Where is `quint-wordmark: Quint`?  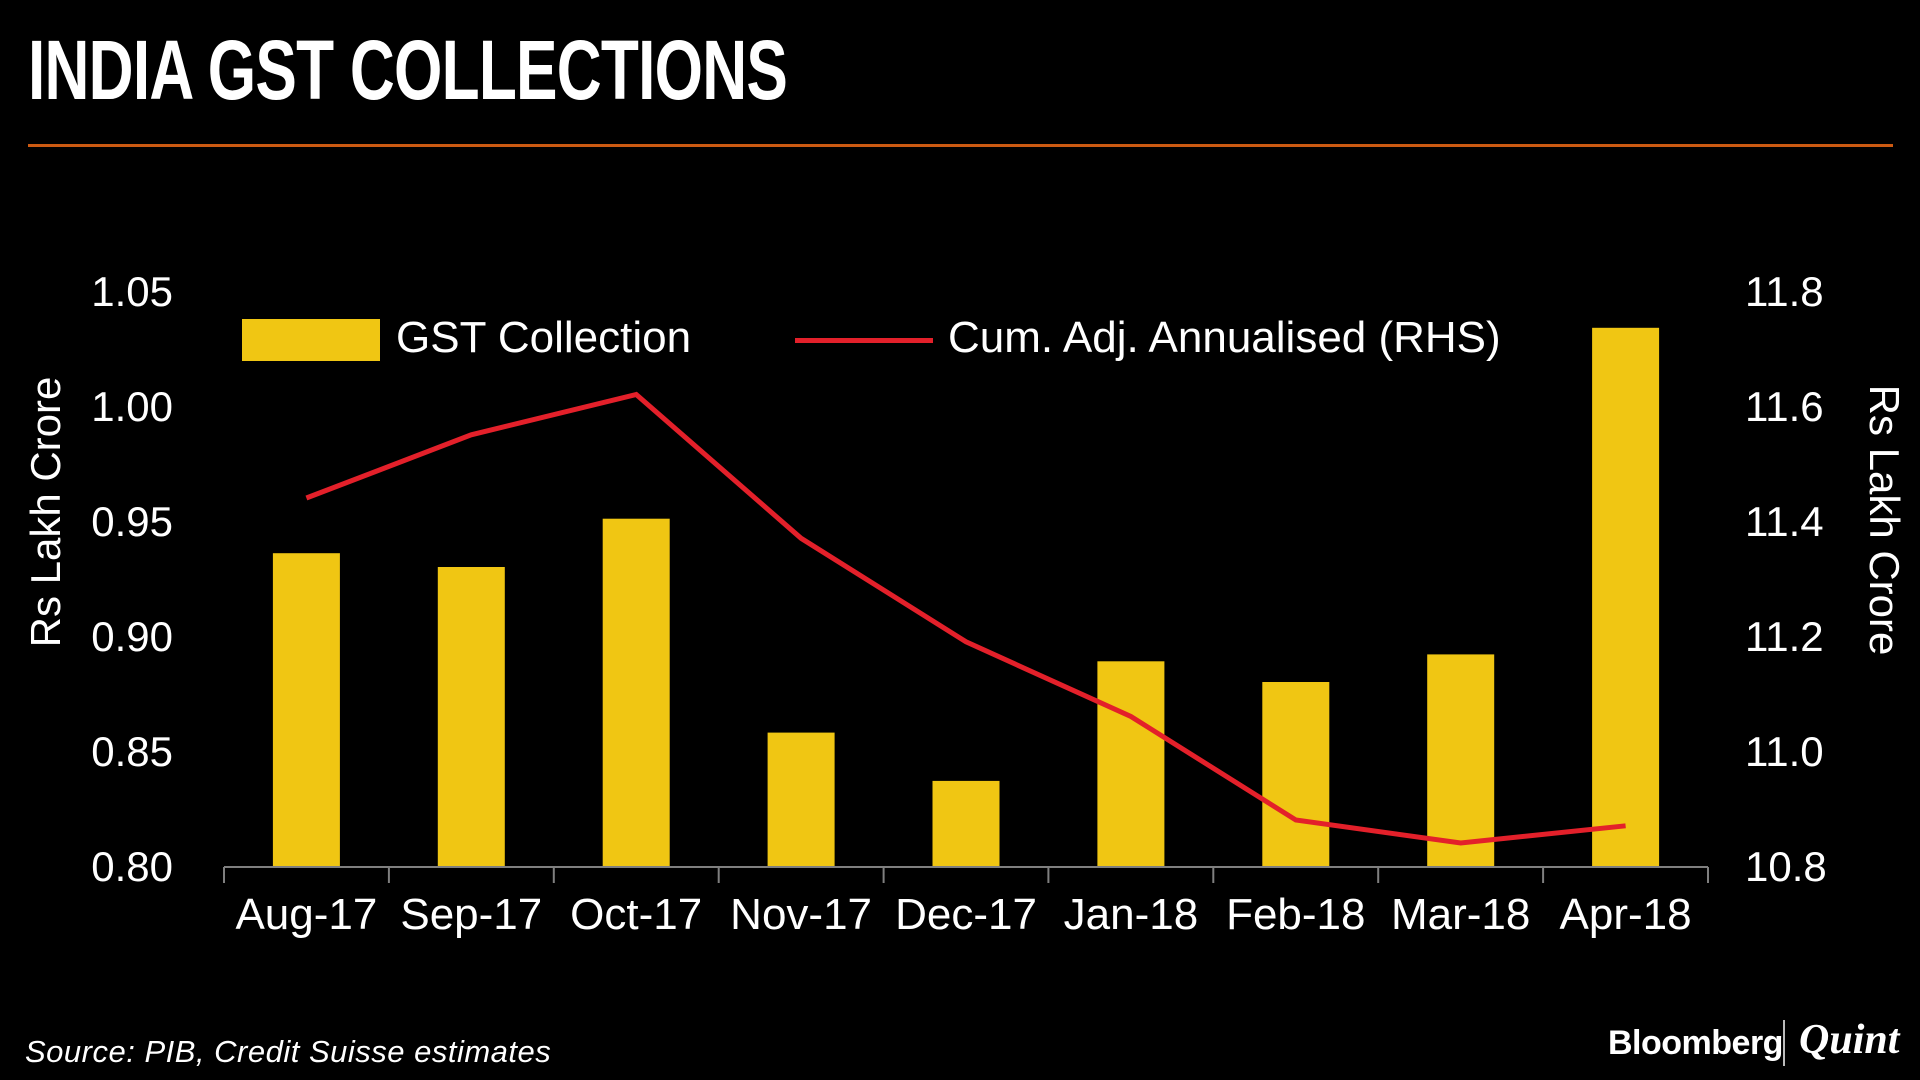
quint-wordmark: Quint is located at coordinates (1849, 1040).